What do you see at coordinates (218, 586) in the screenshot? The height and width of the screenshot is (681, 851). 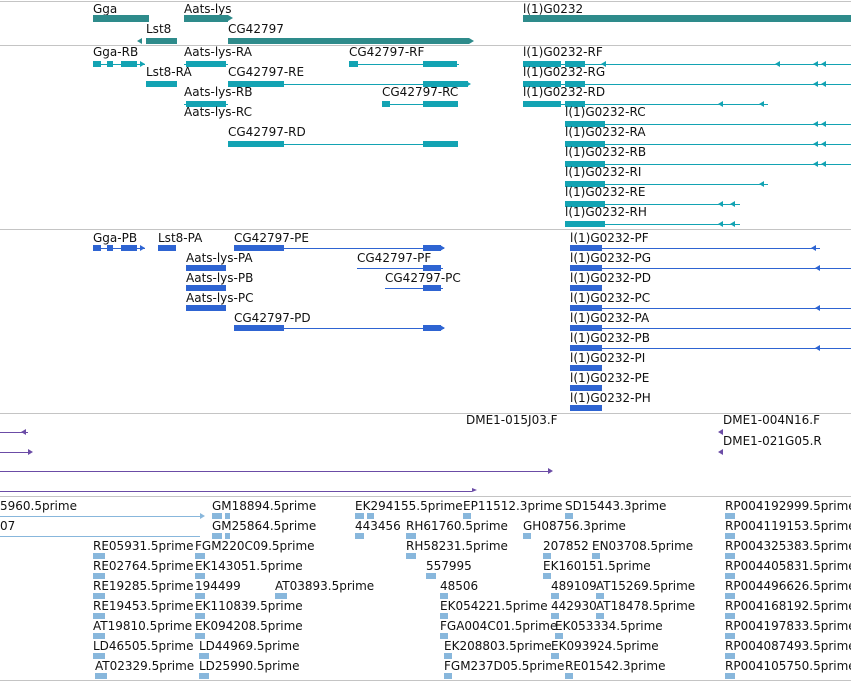 I see `est-label: 194499` at bounding box center [218, 586].